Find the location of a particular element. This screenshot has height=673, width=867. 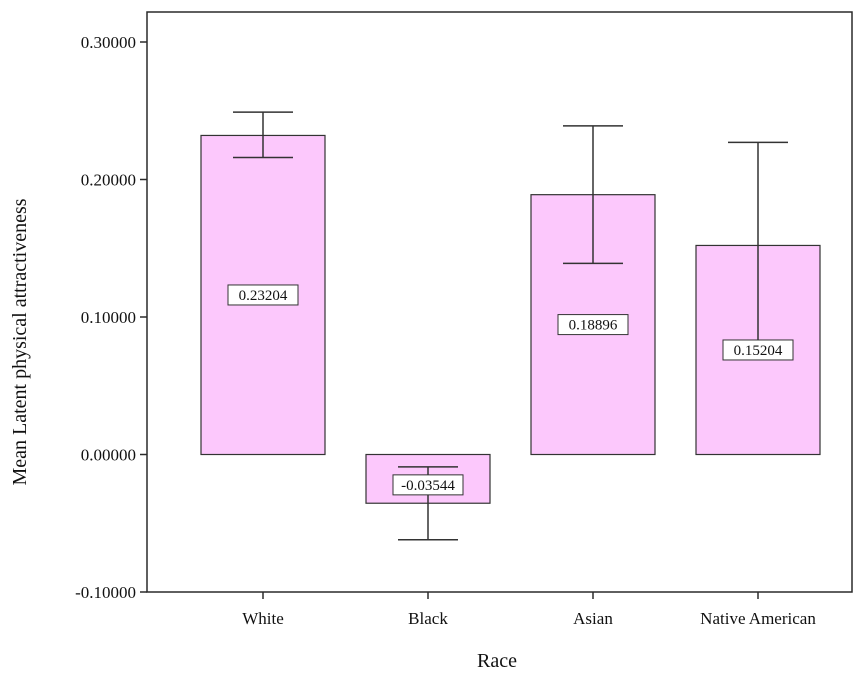

svg-text: 0.18896 is located at coordinates (593, 326).